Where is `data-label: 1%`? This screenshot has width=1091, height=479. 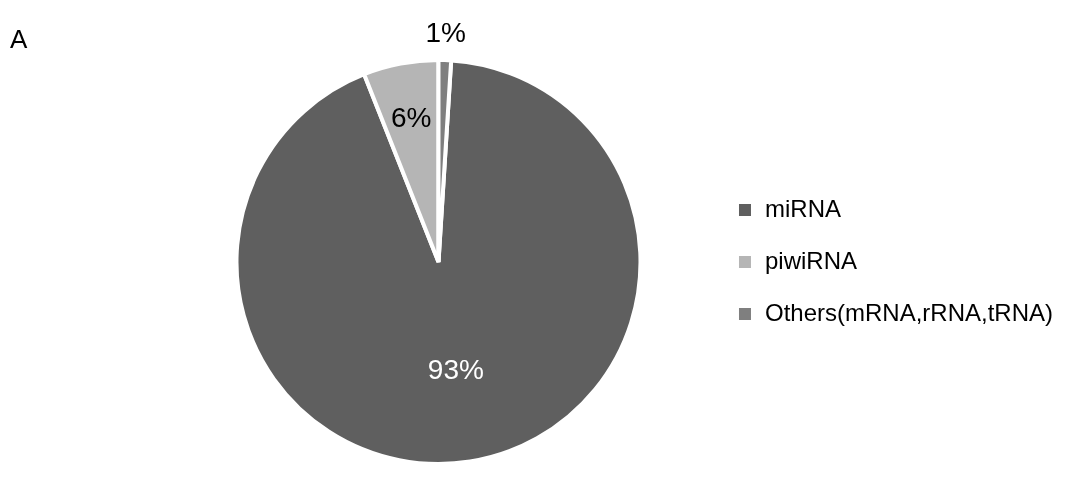
data-label: 1% is located at coordinates (445, 32).